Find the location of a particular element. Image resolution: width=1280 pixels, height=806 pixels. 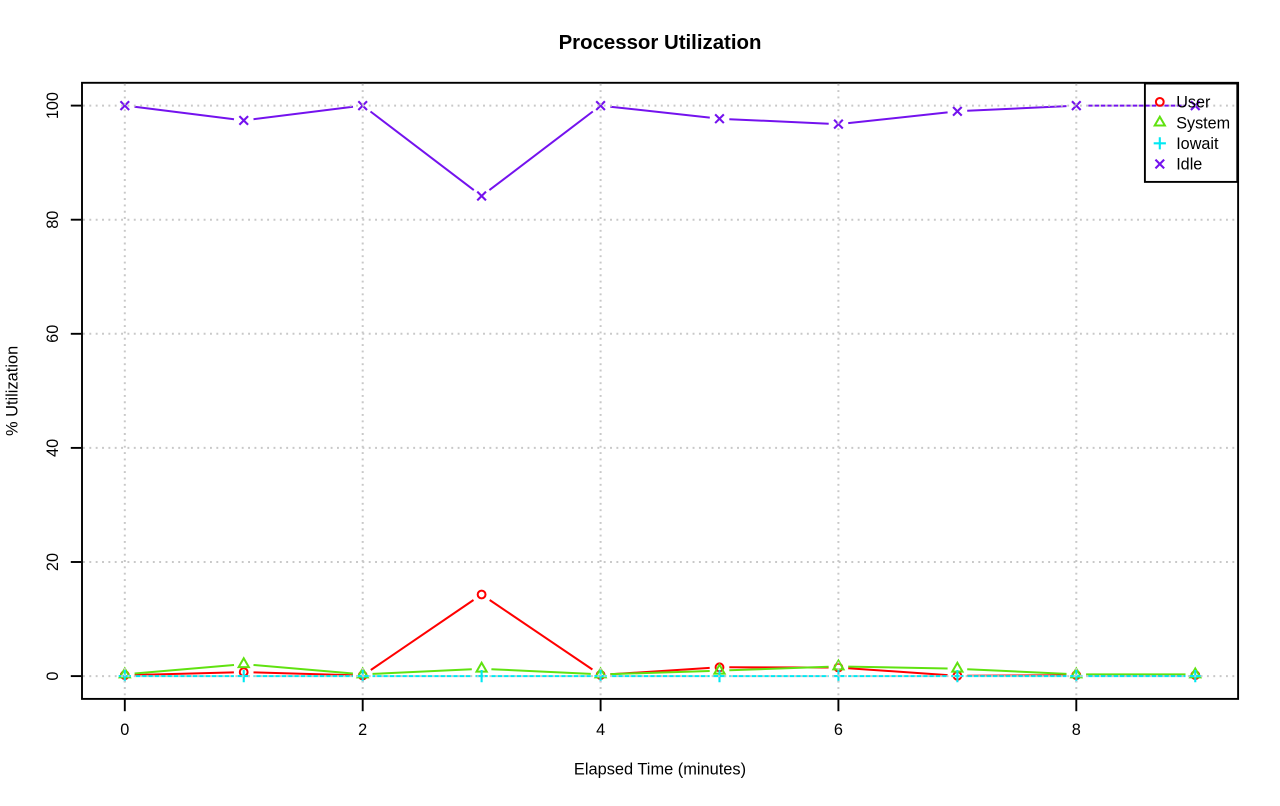

svg-text: 4 is located at coordinates (600, 730).